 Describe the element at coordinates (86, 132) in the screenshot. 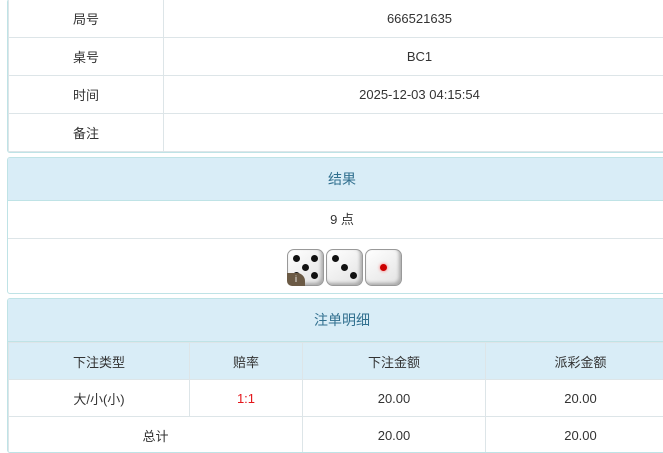

I see `label: 备注` at that location.